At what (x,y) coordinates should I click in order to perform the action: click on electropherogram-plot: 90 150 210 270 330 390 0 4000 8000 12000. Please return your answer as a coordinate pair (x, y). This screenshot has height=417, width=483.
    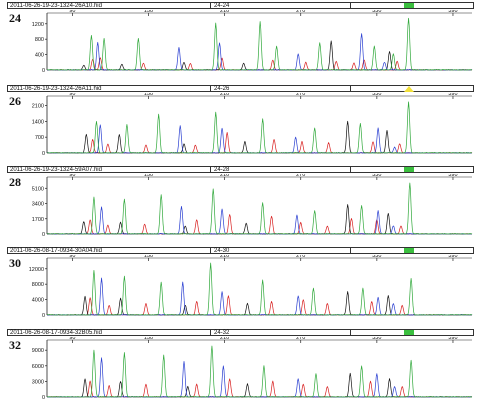
    Looking at the image, I should click on (251, 286).